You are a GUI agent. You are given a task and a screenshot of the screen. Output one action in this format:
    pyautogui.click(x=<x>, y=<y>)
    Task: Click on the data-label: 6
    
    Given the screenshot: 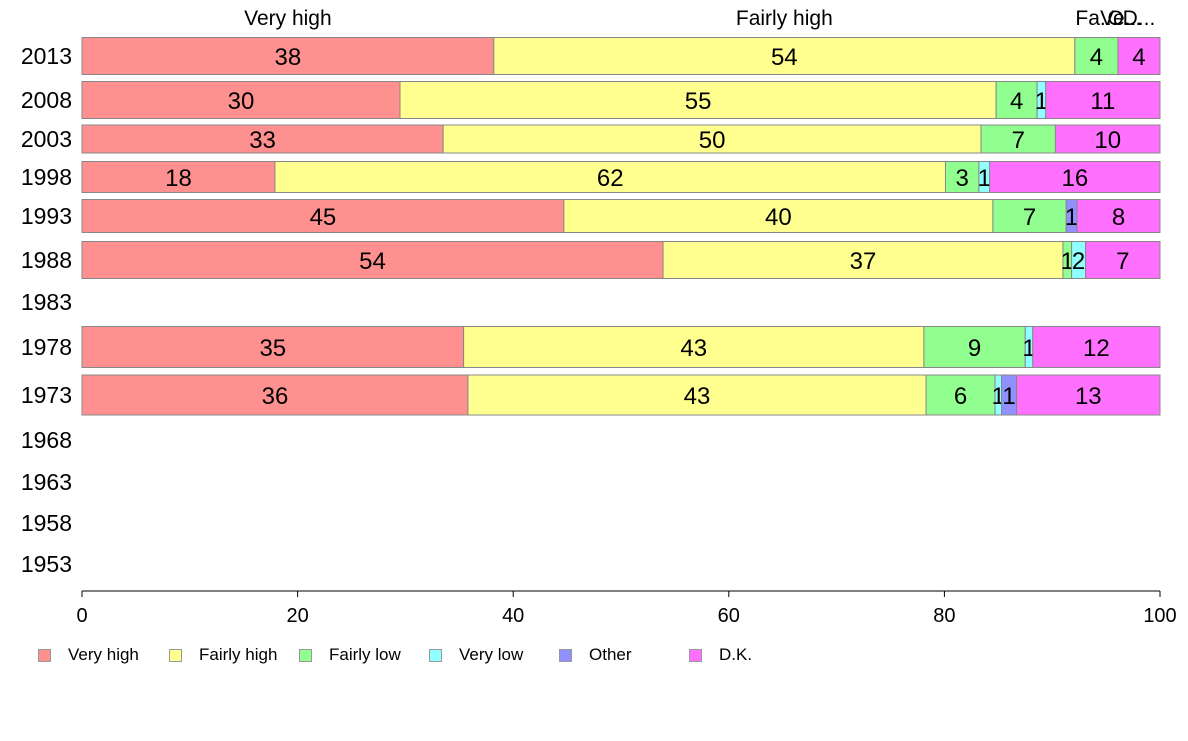 What is the action you would take?
    pyautogui.click(x=960, y=396)
    